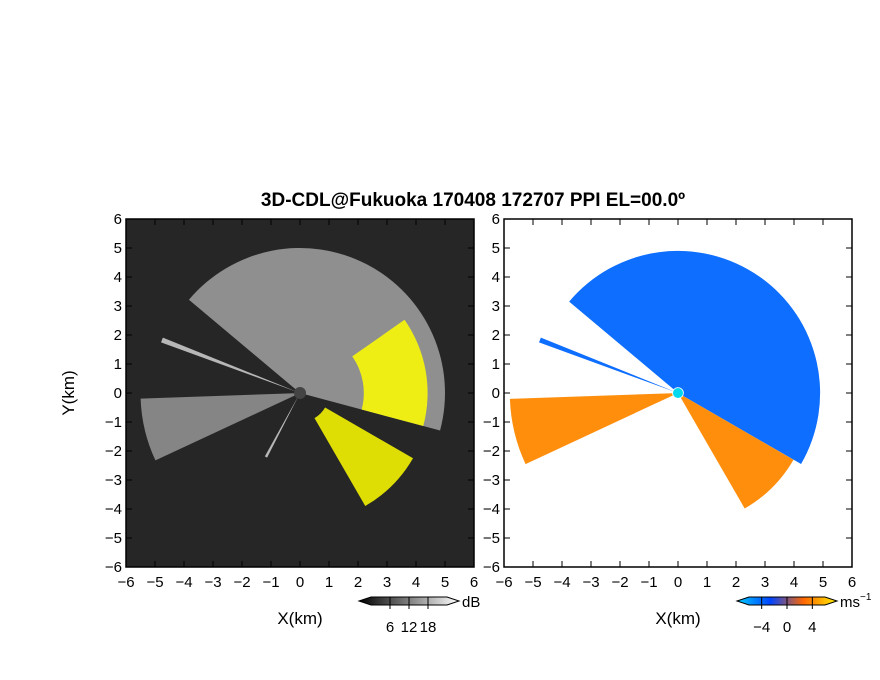 This screenshot has height=680, width=880. I want to click on radar-site-marker, so click(300, 393).